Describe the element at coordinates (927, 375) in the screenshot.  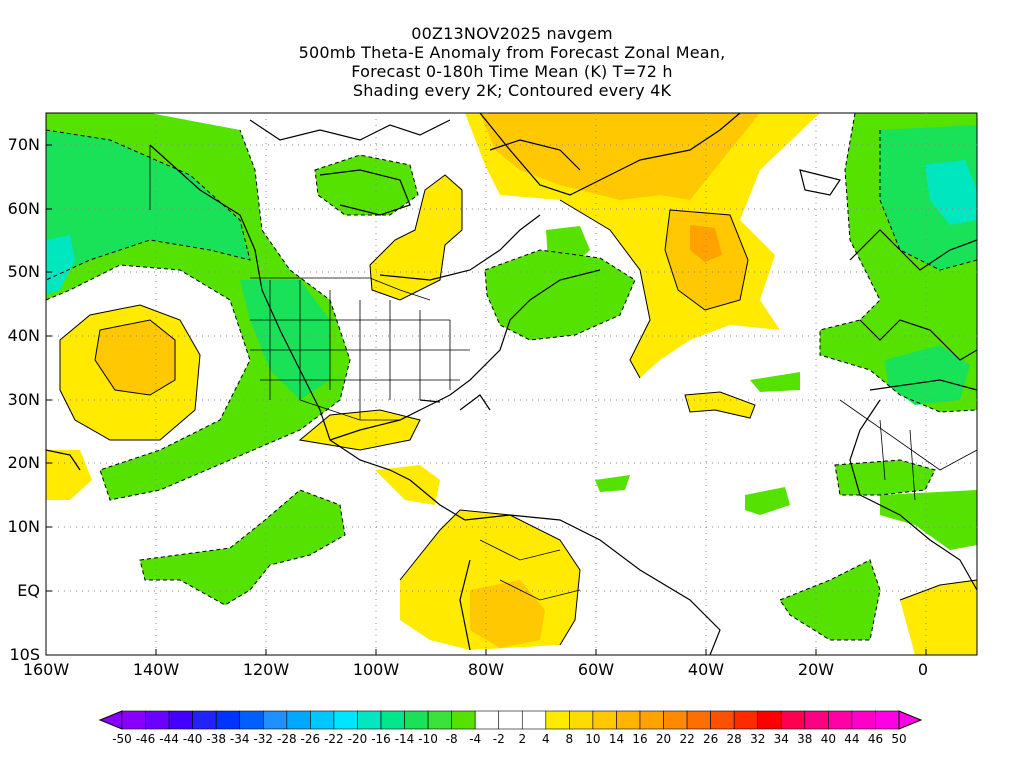
I see `negative-anomaly-mediterranean` at that location.